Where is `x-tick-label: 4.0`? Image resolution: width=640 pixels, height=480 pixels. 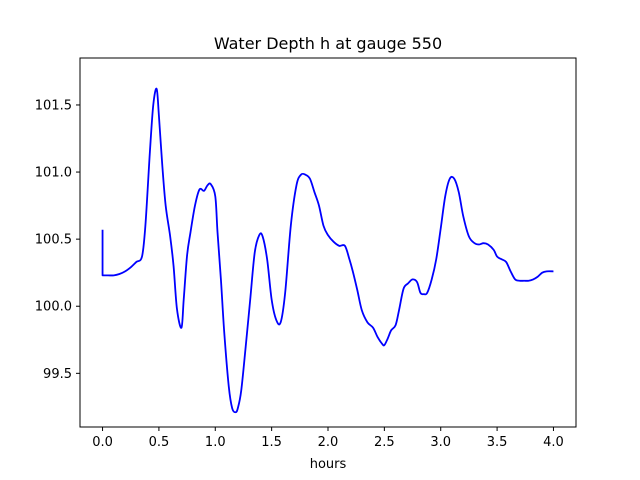 x-tick-label: 4.0 is located at coordinates (553, 442).